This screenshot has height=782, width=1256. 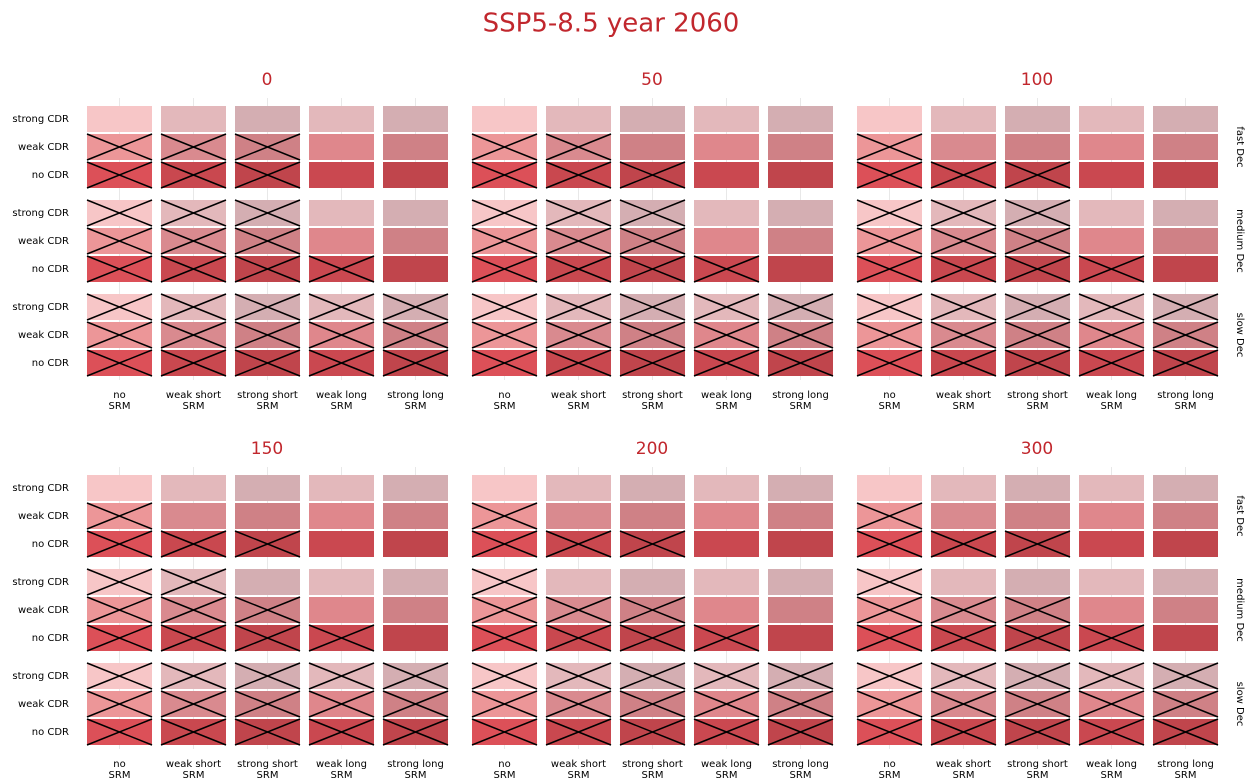 I want to click on group-label: medium Dec, so click(x=1239, y=241).